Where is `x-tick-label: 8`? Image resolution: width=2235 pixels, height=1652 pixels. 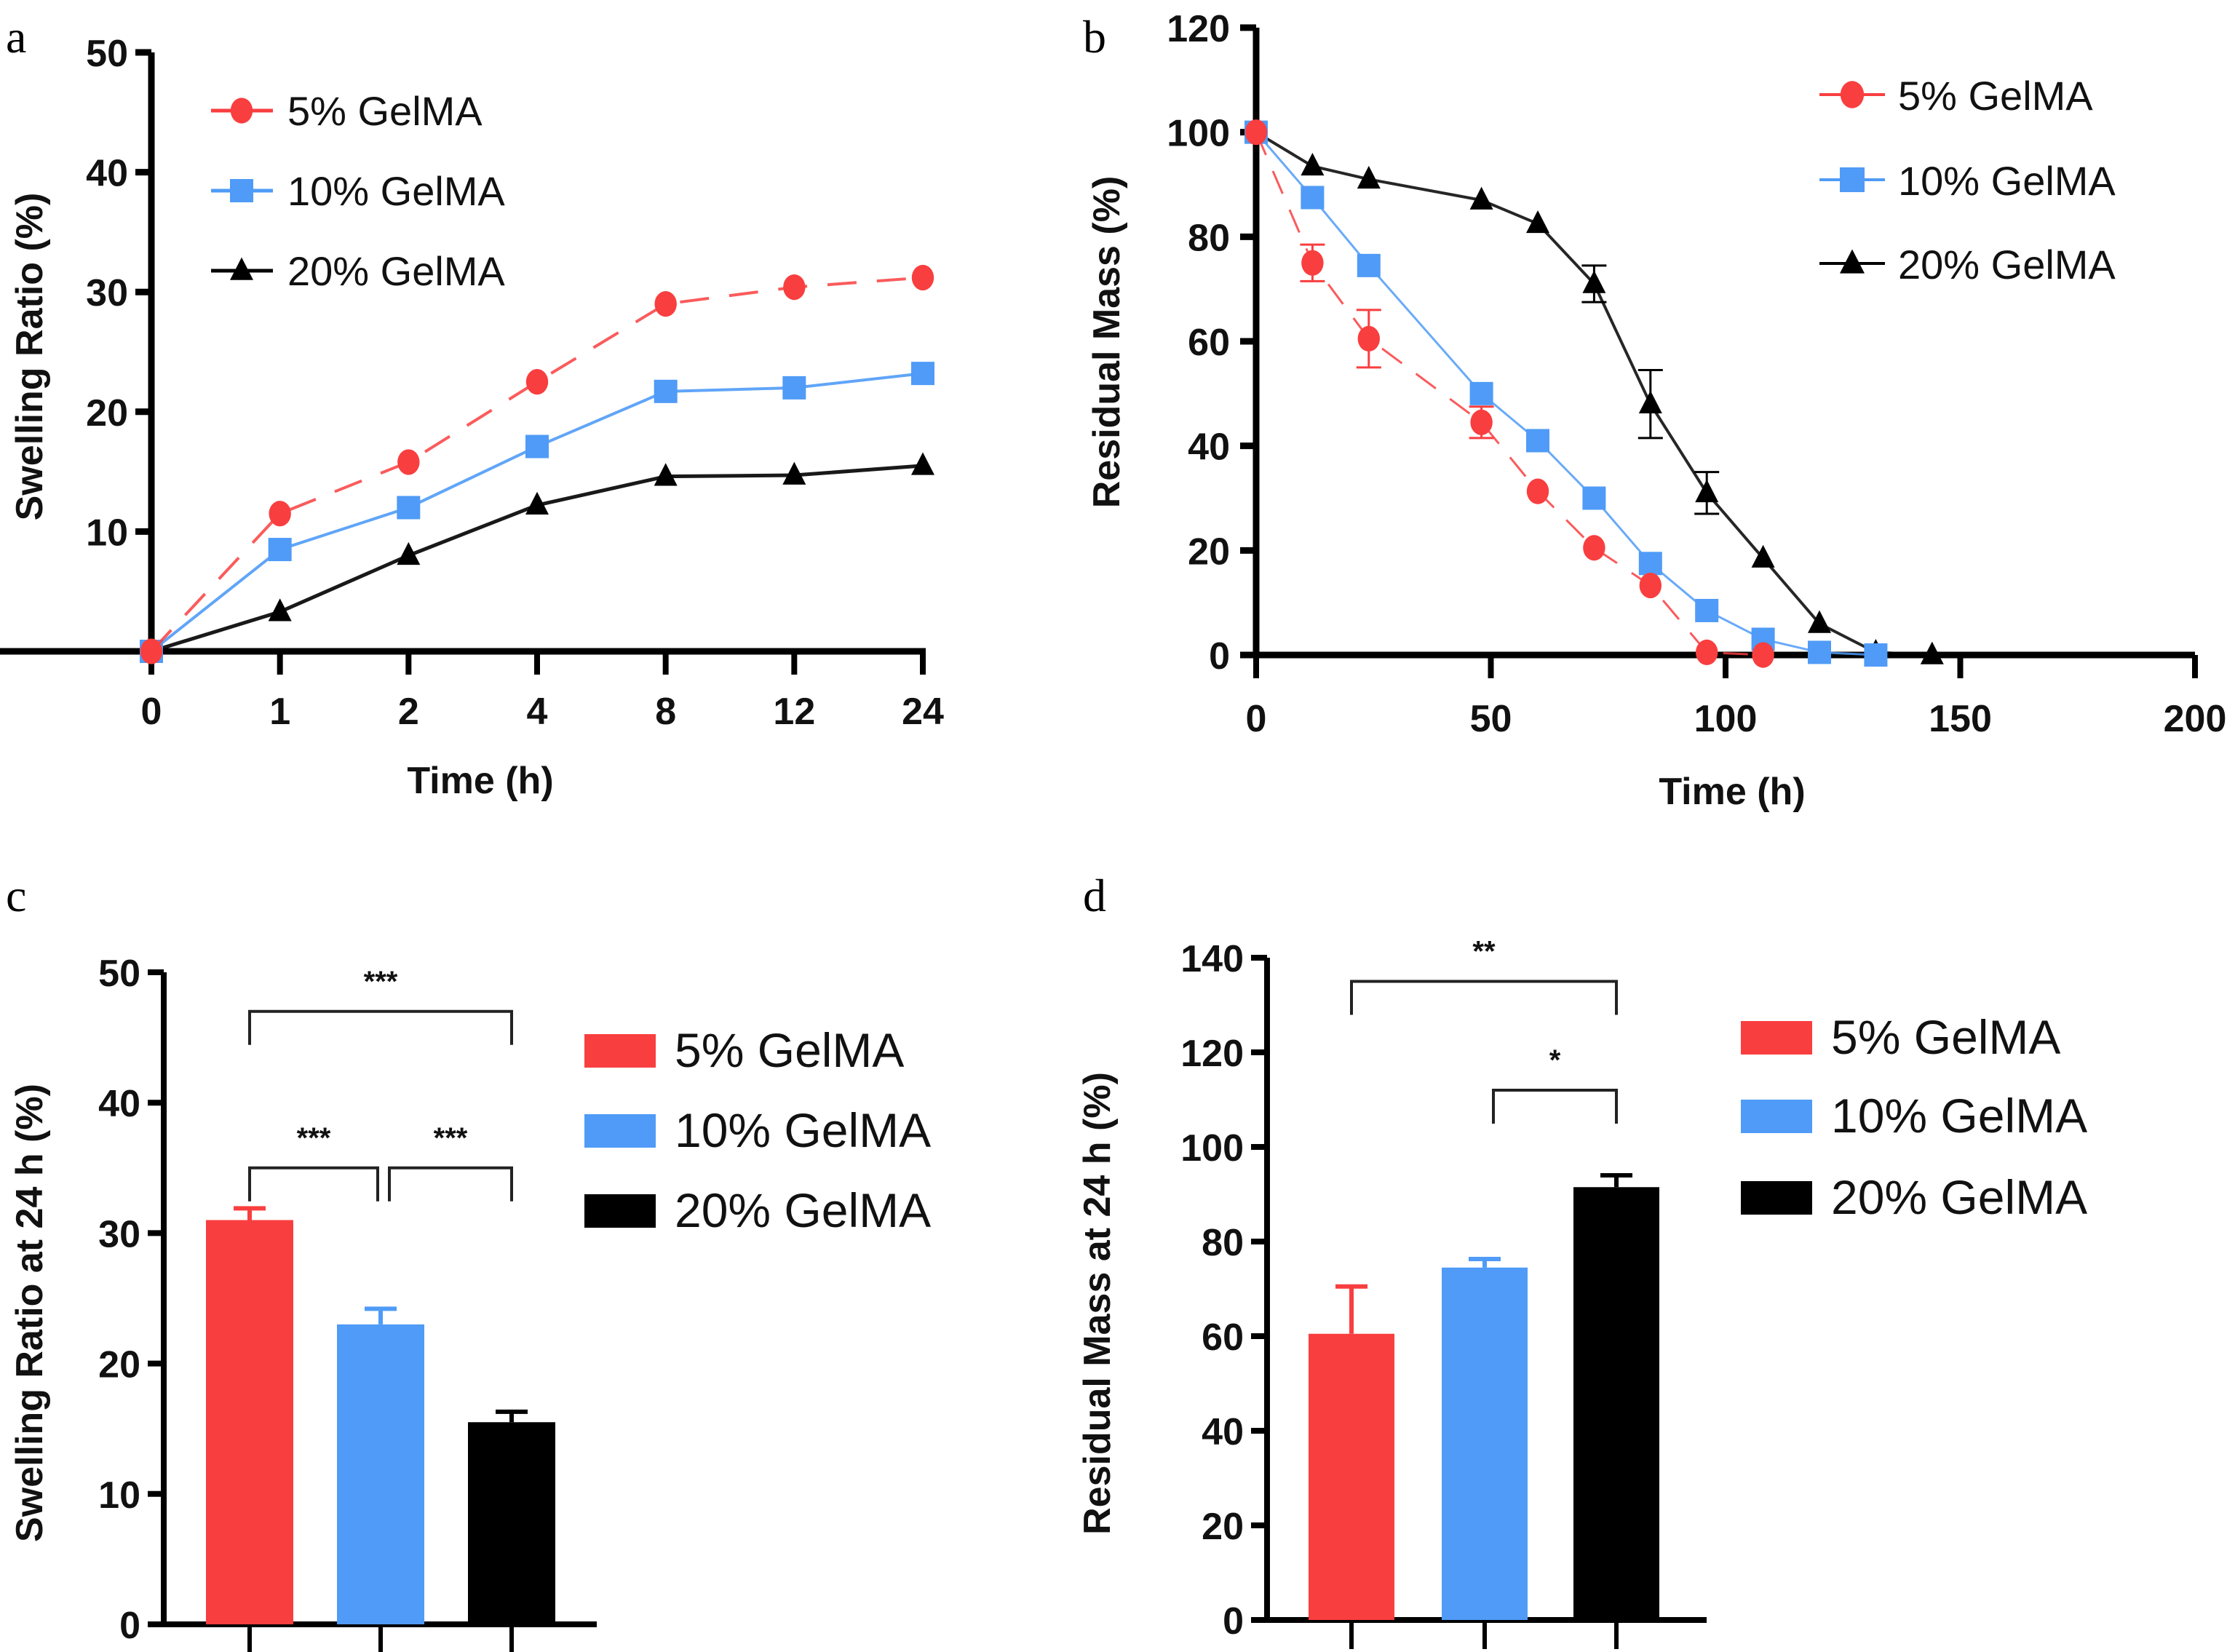
x-tick-label: 8 is located at coordinates (666, 712).